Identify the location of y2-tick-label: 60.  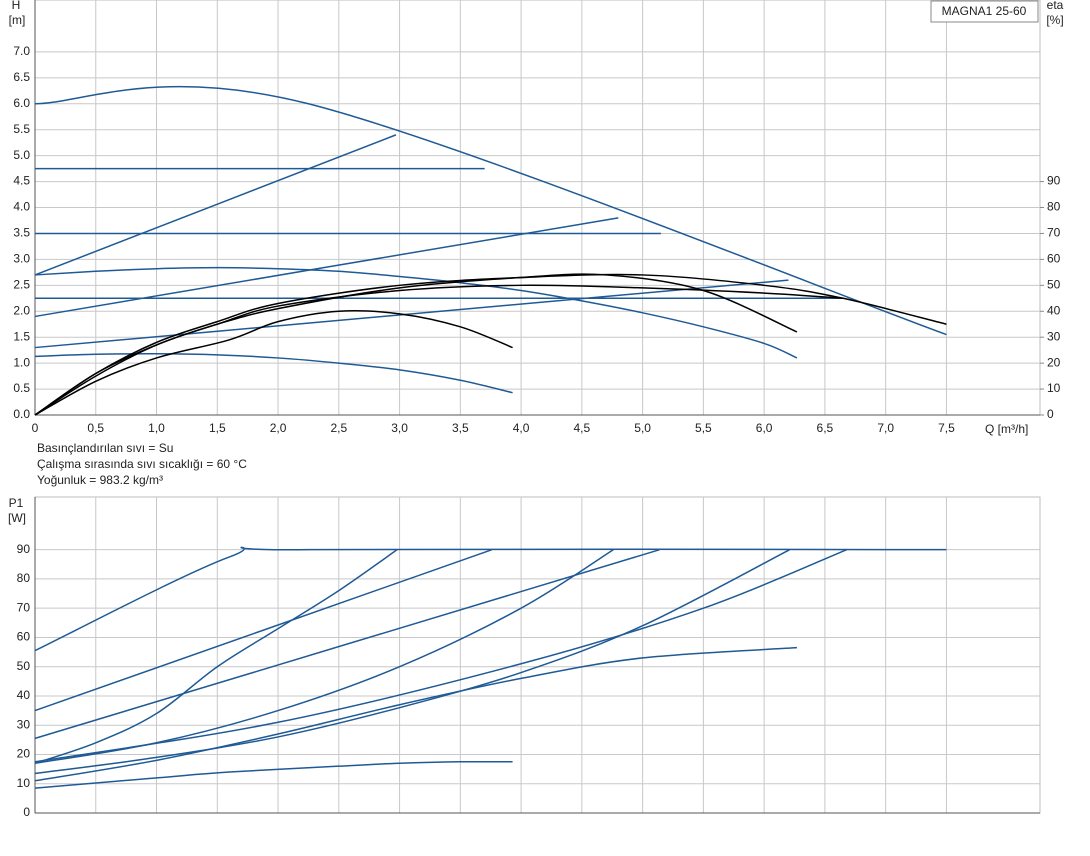
(1054, 259).